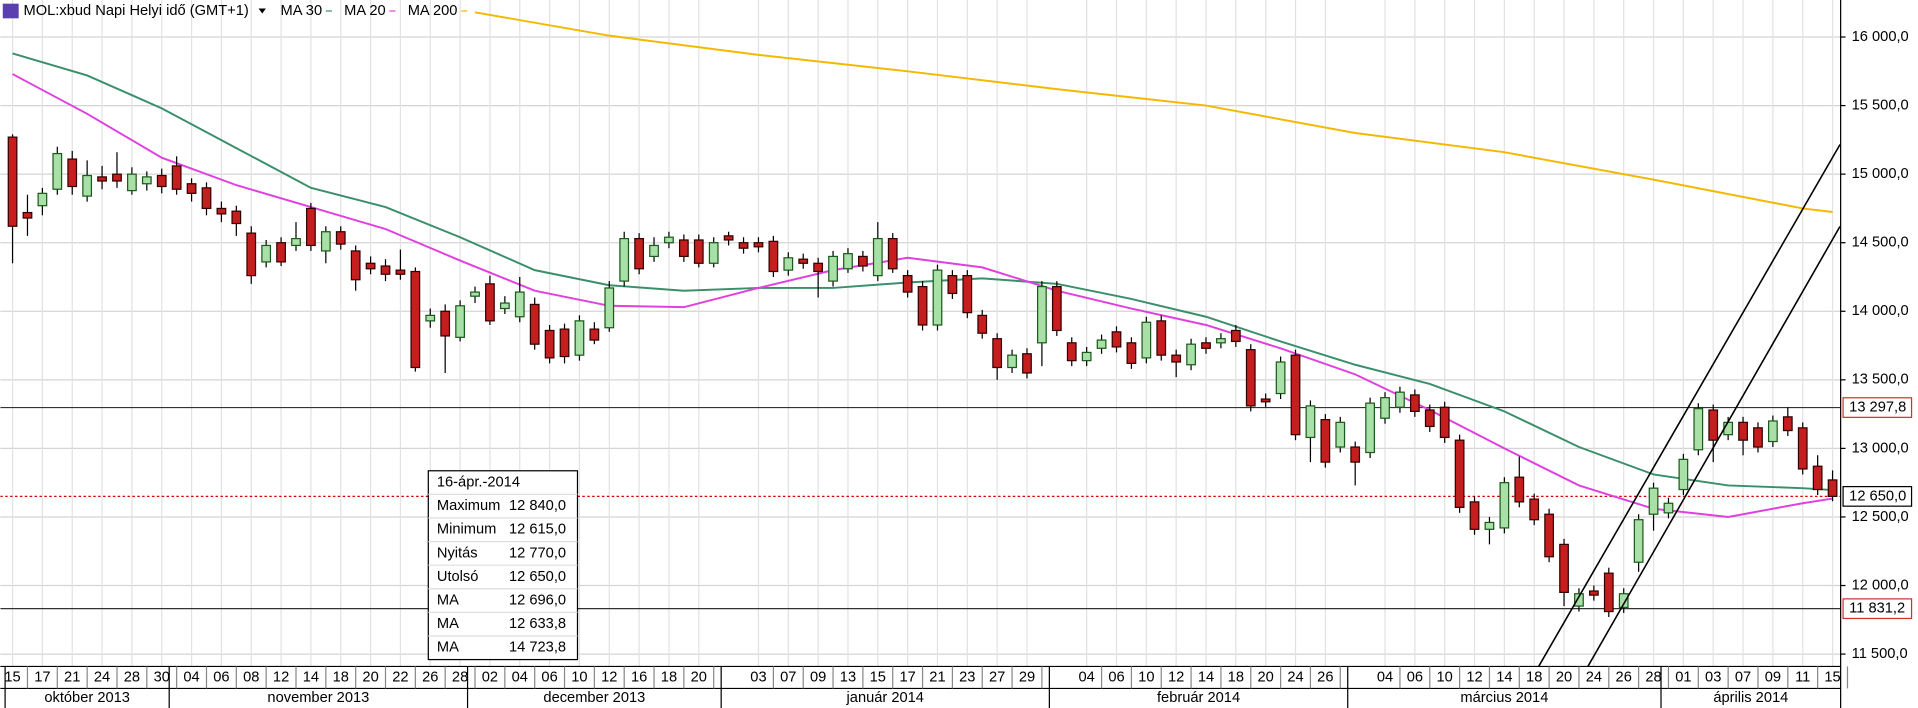  I want to click on tooltip-value: 12 770,0, so click(537, 553).